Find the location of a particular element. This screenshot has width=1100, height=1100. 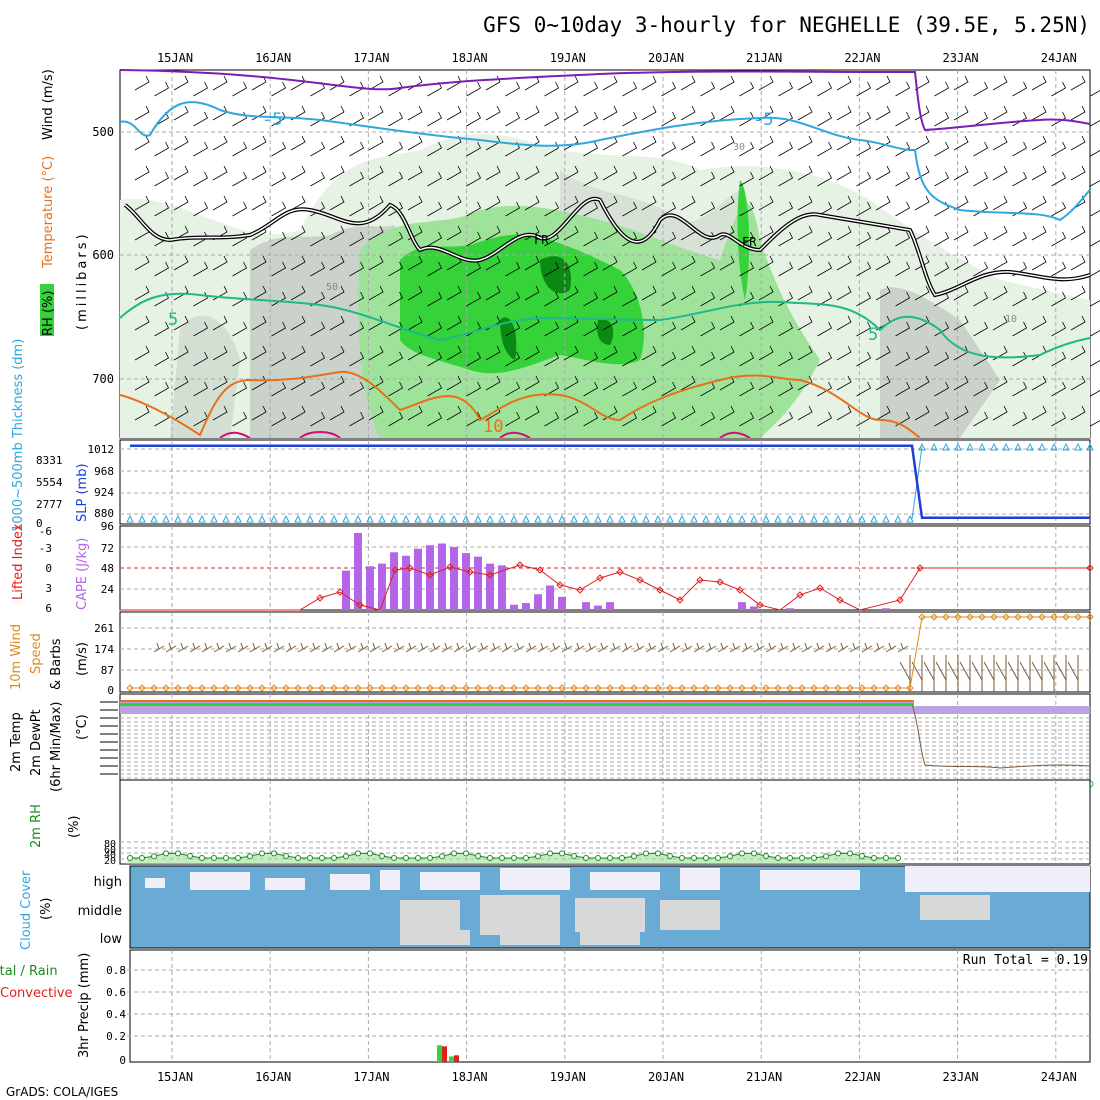

precip-tick-0: 0 is located at coordinates (122, 1060).